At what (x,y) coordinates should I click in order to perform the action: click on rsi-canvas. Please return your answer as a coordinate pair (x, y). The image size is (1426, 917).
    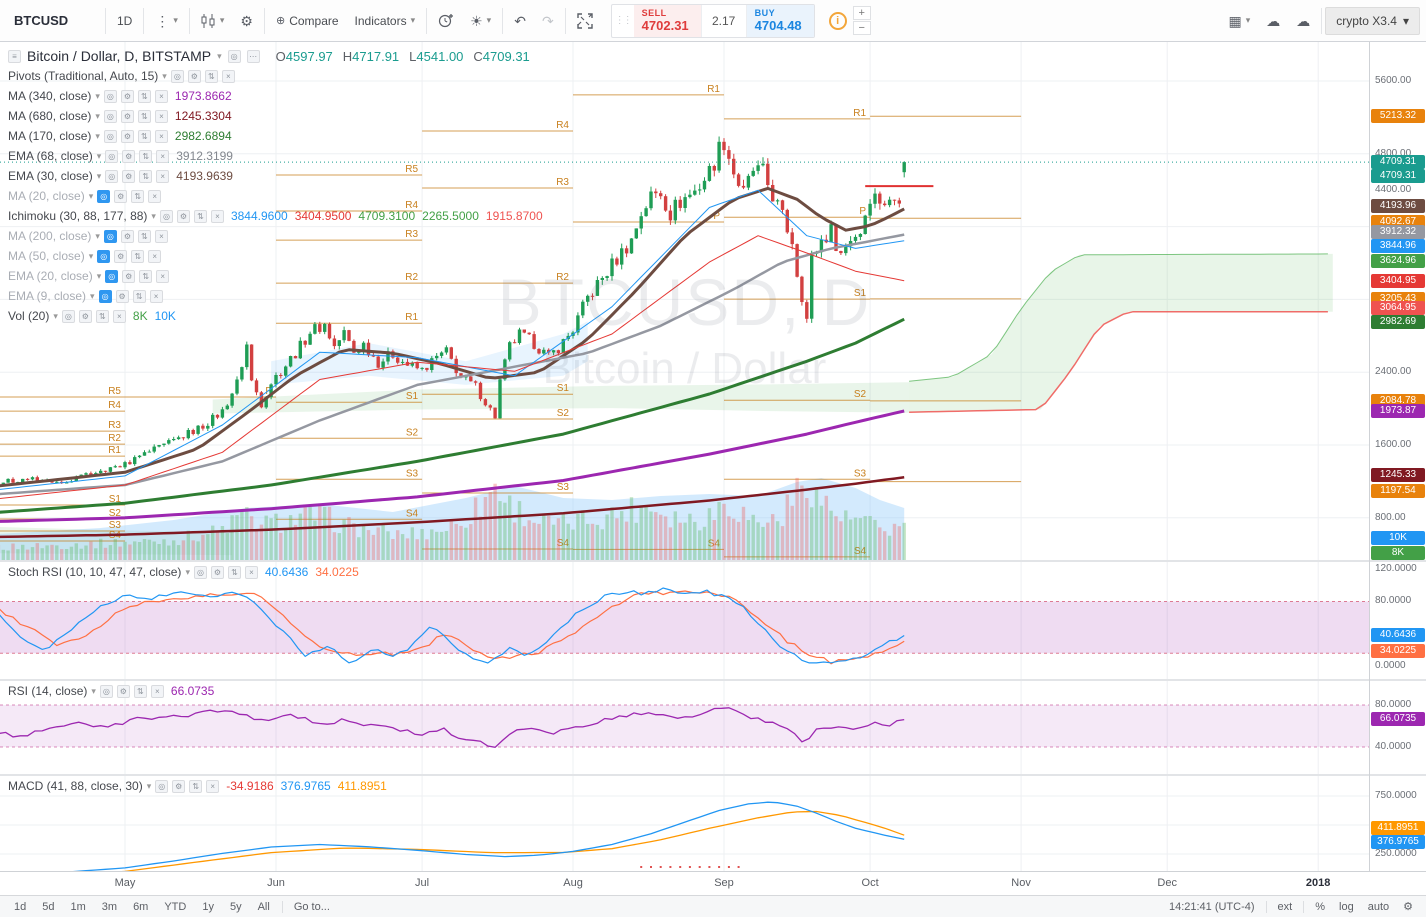
    Looking at the image, I should click on (684, 727).